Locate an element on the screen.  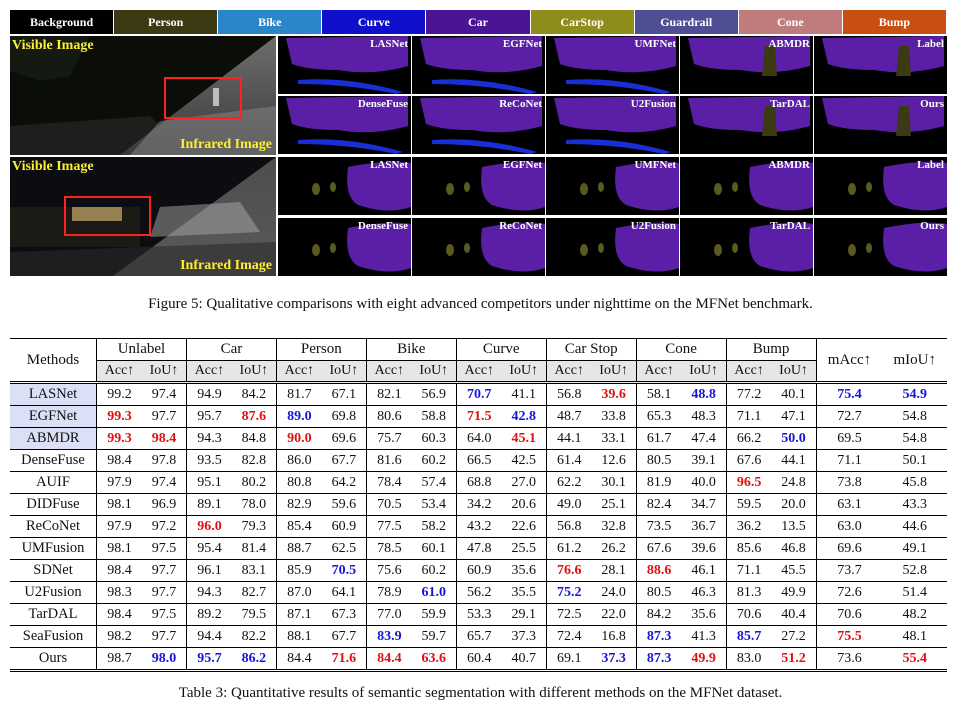
table-cell: 24.8 is located at coordinates (793, 482).